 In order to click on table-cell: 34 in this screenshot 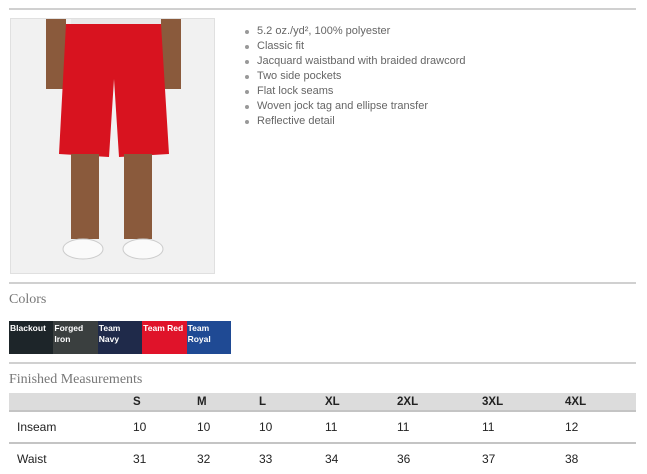, I will do `click(332, 459)`.